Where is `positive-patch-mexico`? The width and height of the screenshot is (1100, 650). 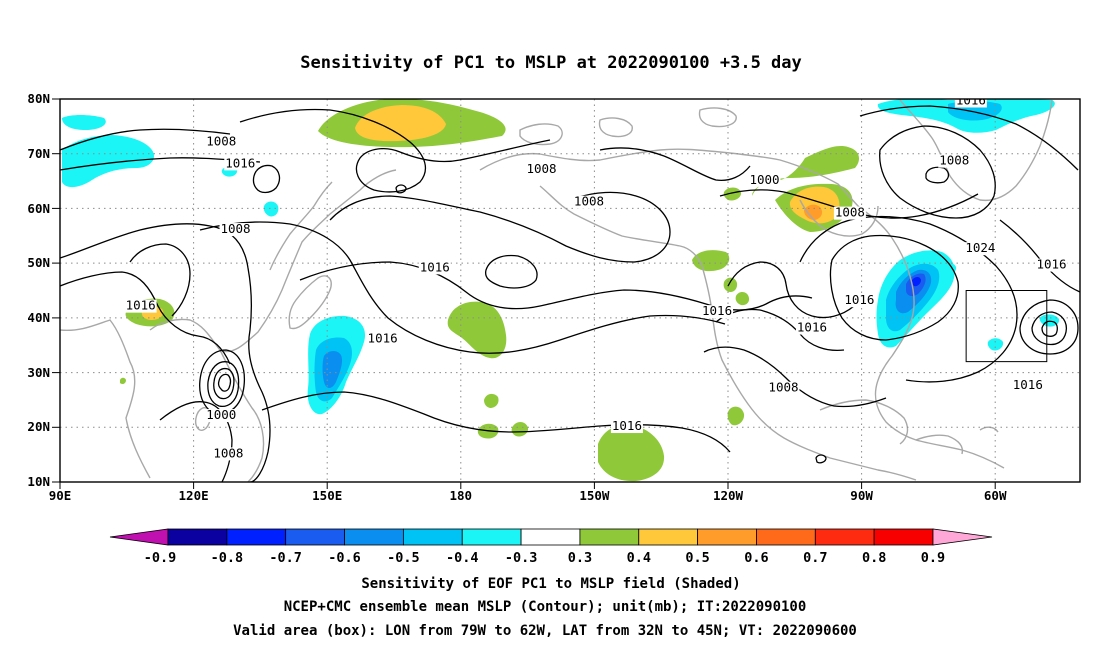 positive-patch-mexico is located at coordinates (736, 416).